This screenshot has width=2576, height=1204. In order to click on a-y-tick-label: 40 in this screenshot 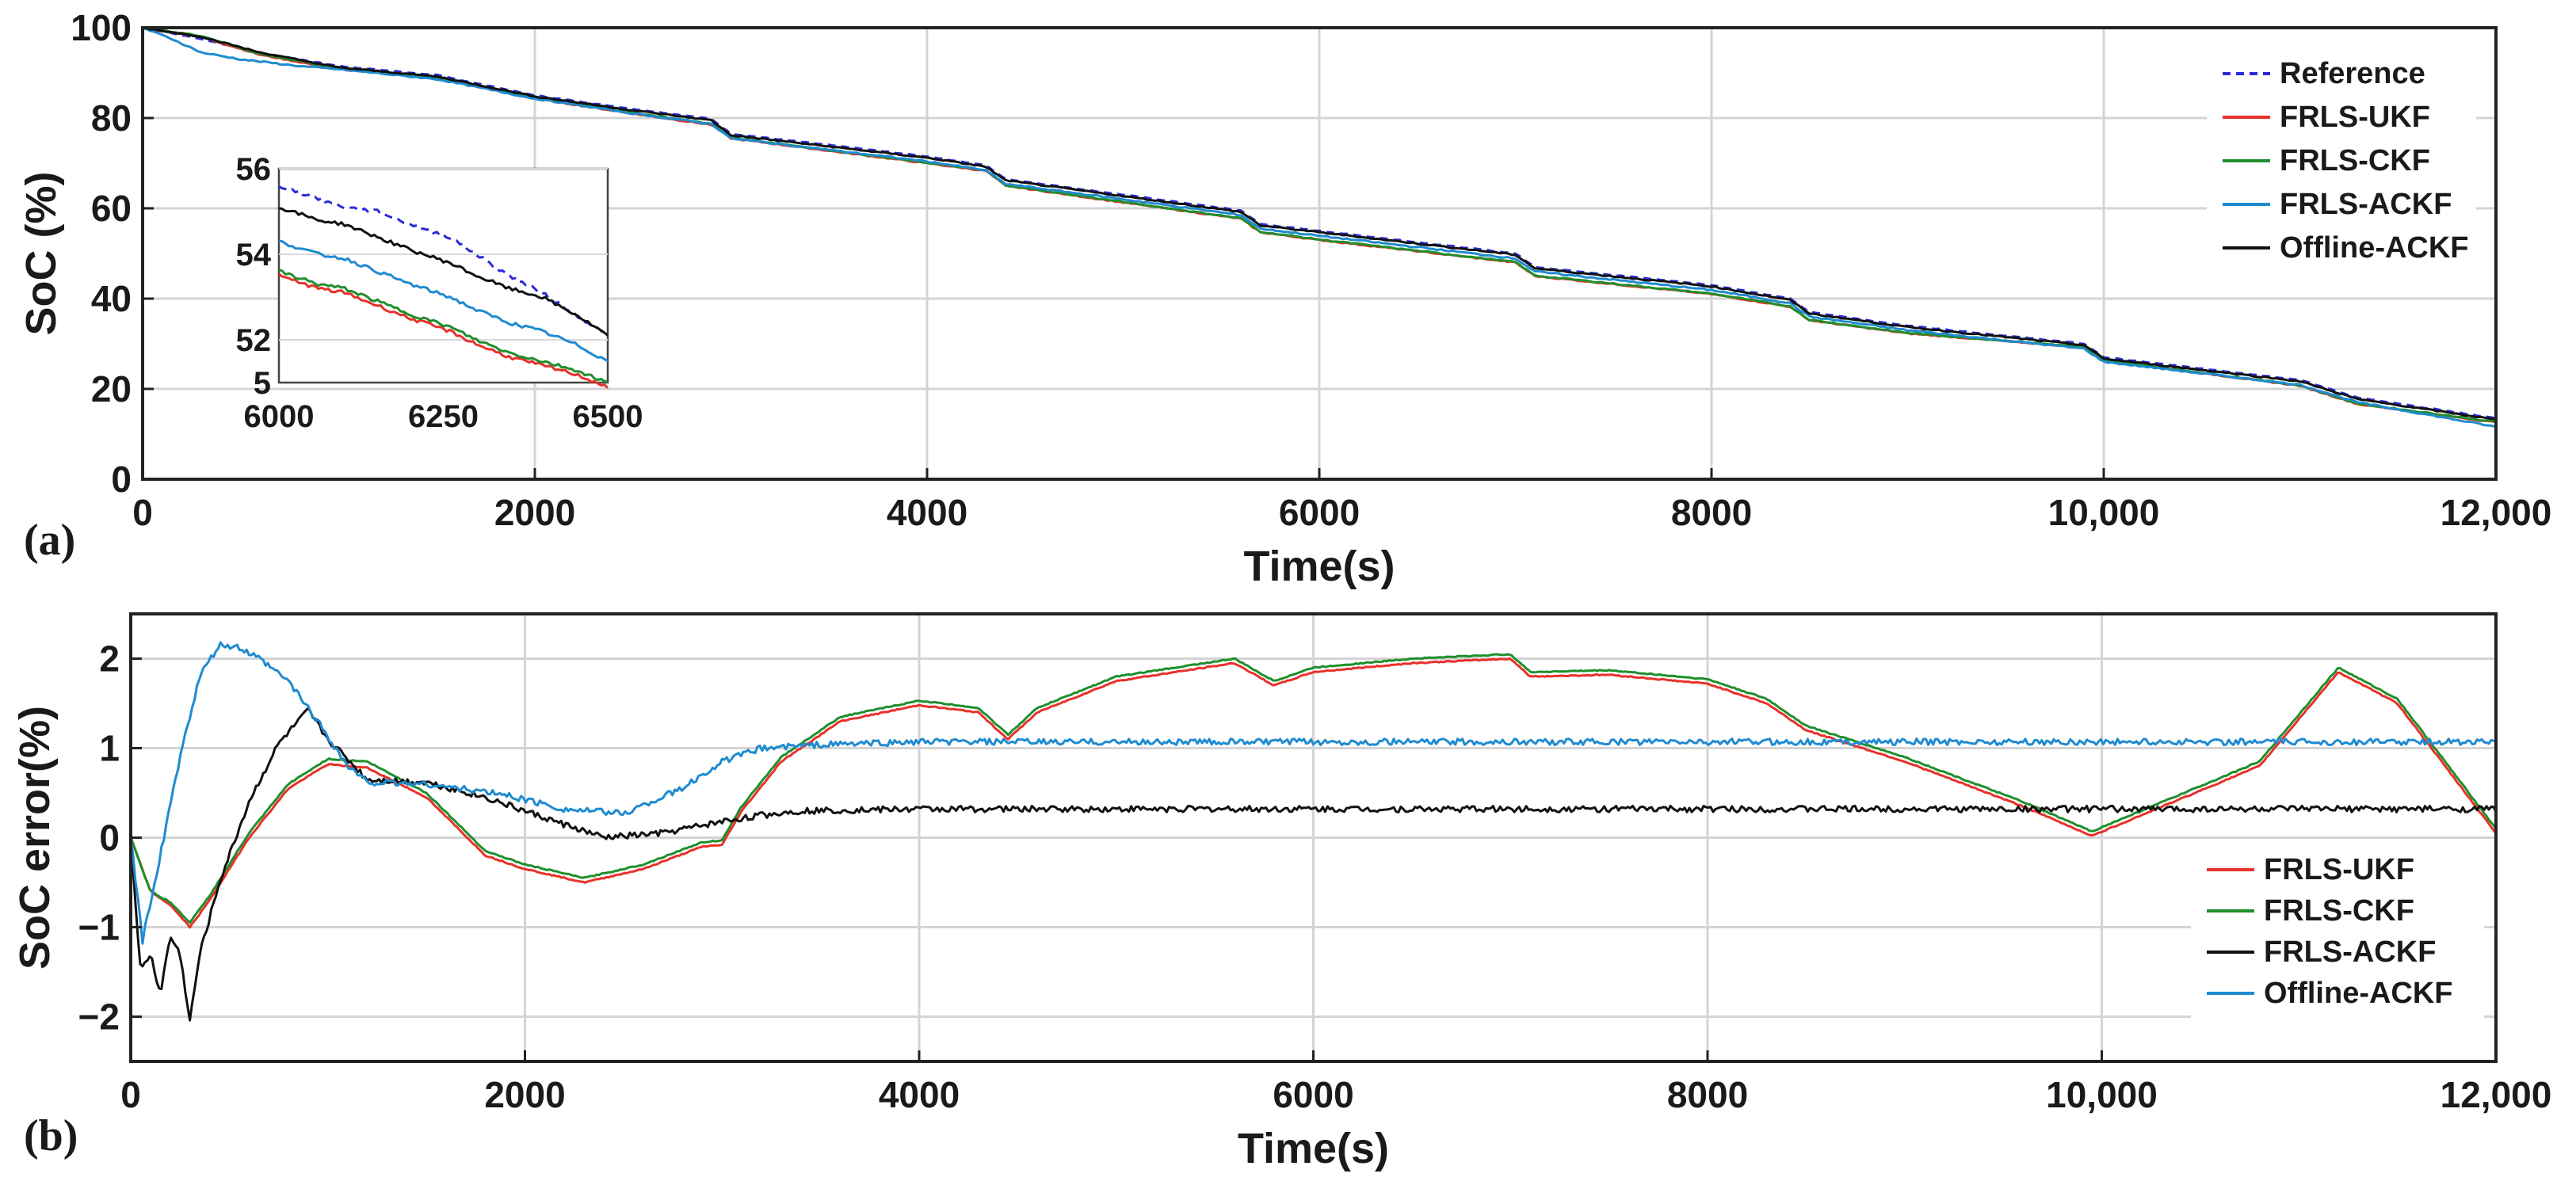, I will do `click(111, 299)`.